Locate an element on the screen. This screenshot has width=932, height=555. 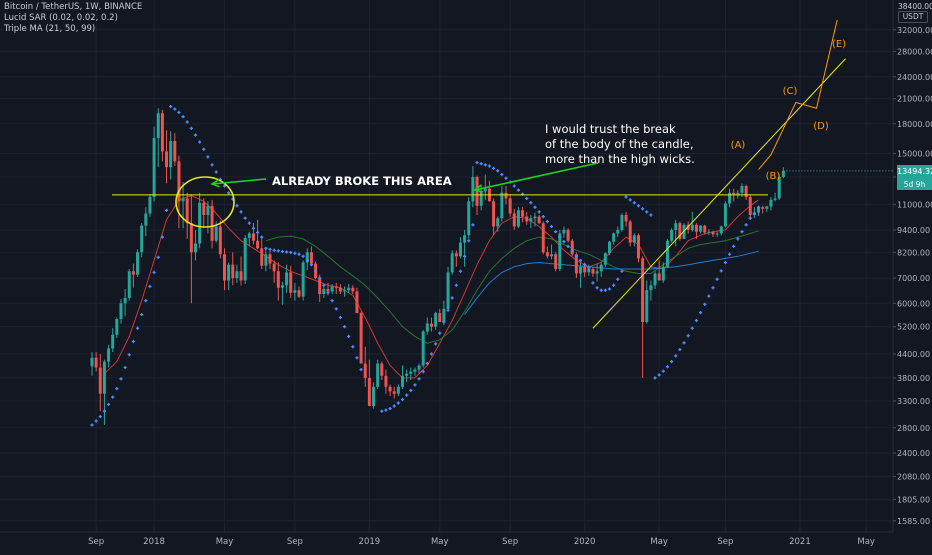
currency-unit: USDT is located at coordinates (913, 17).